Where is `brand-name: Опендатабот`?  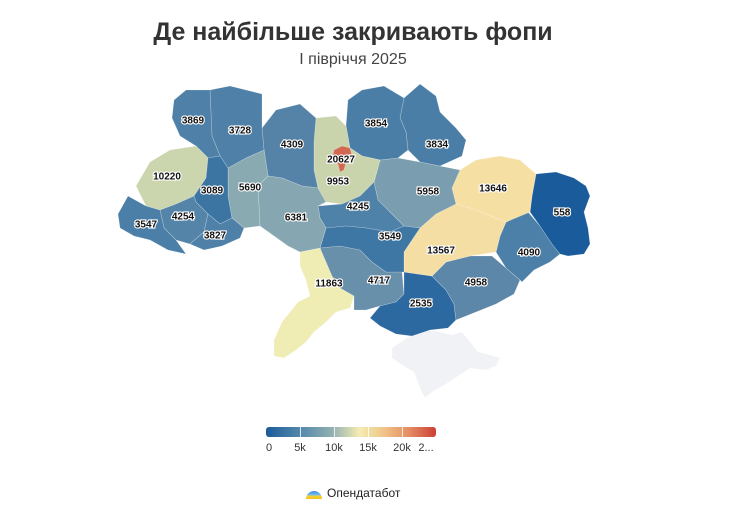 brand-name: Опендатабот is located at coordinates (364, 493).